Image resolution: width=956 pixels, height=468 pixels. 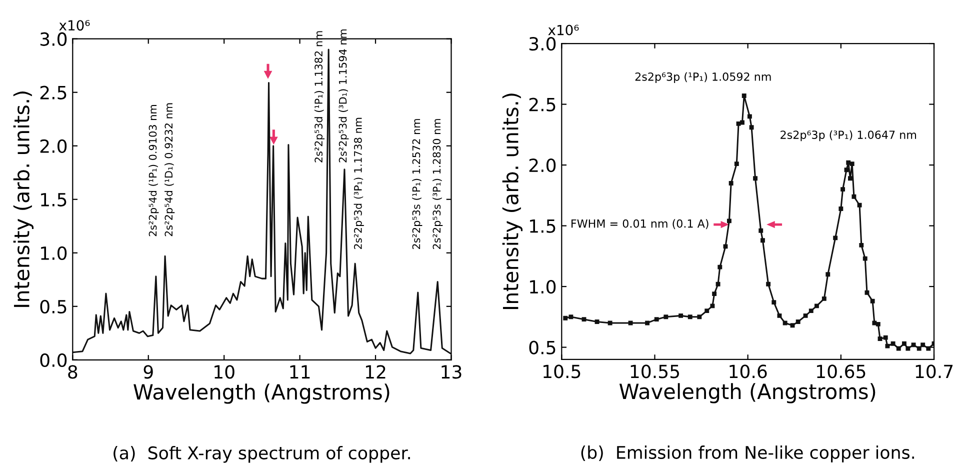 What do you see at coordinates (153, 170) in the screenshot?
I see `annotation: 2s²2p⁵4d (¹P₁) 0.9103 nm` at bounding box center [153, 170].